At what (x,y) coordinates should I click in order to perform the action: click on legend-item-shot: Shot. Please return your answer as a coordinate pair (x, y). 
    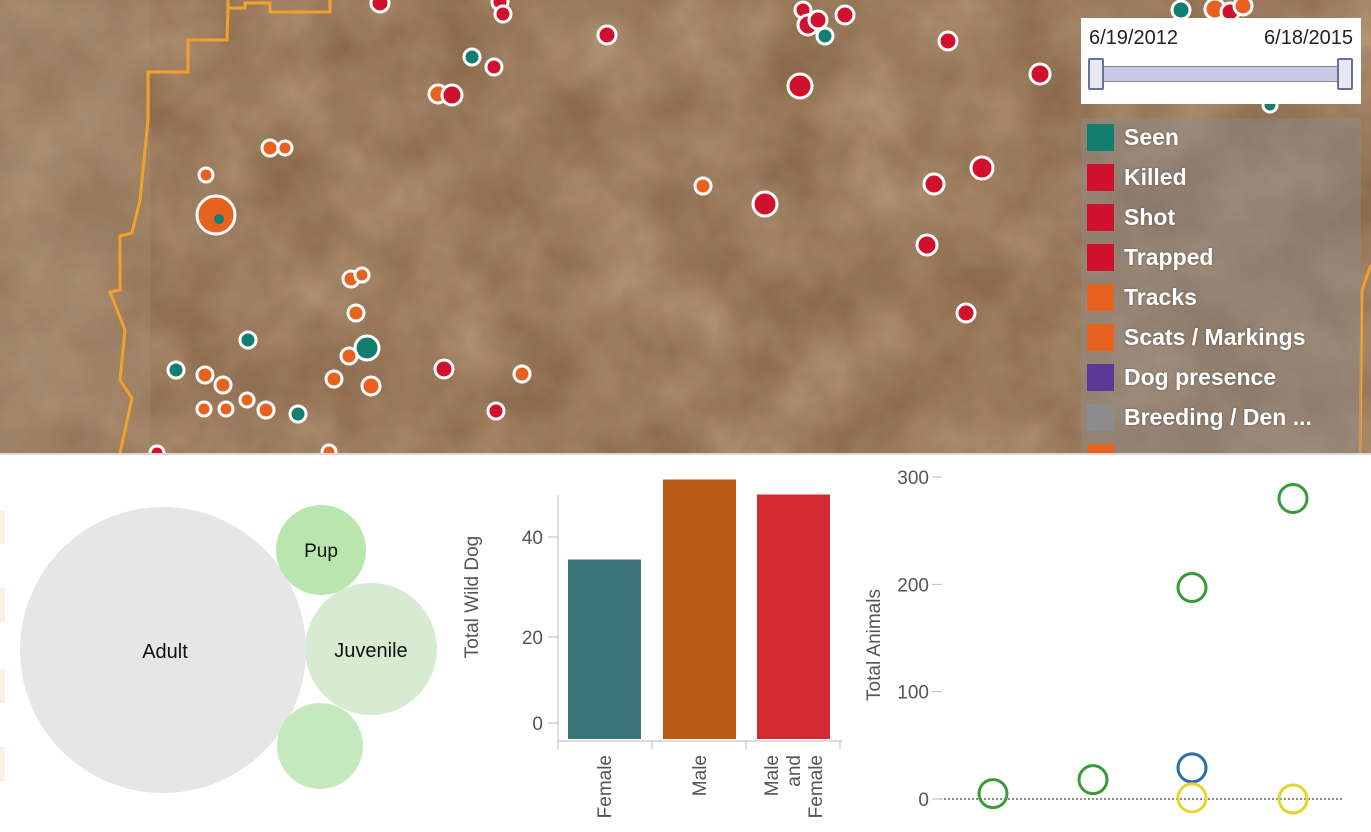
    Looking at the image, I should click on (1131, 217).